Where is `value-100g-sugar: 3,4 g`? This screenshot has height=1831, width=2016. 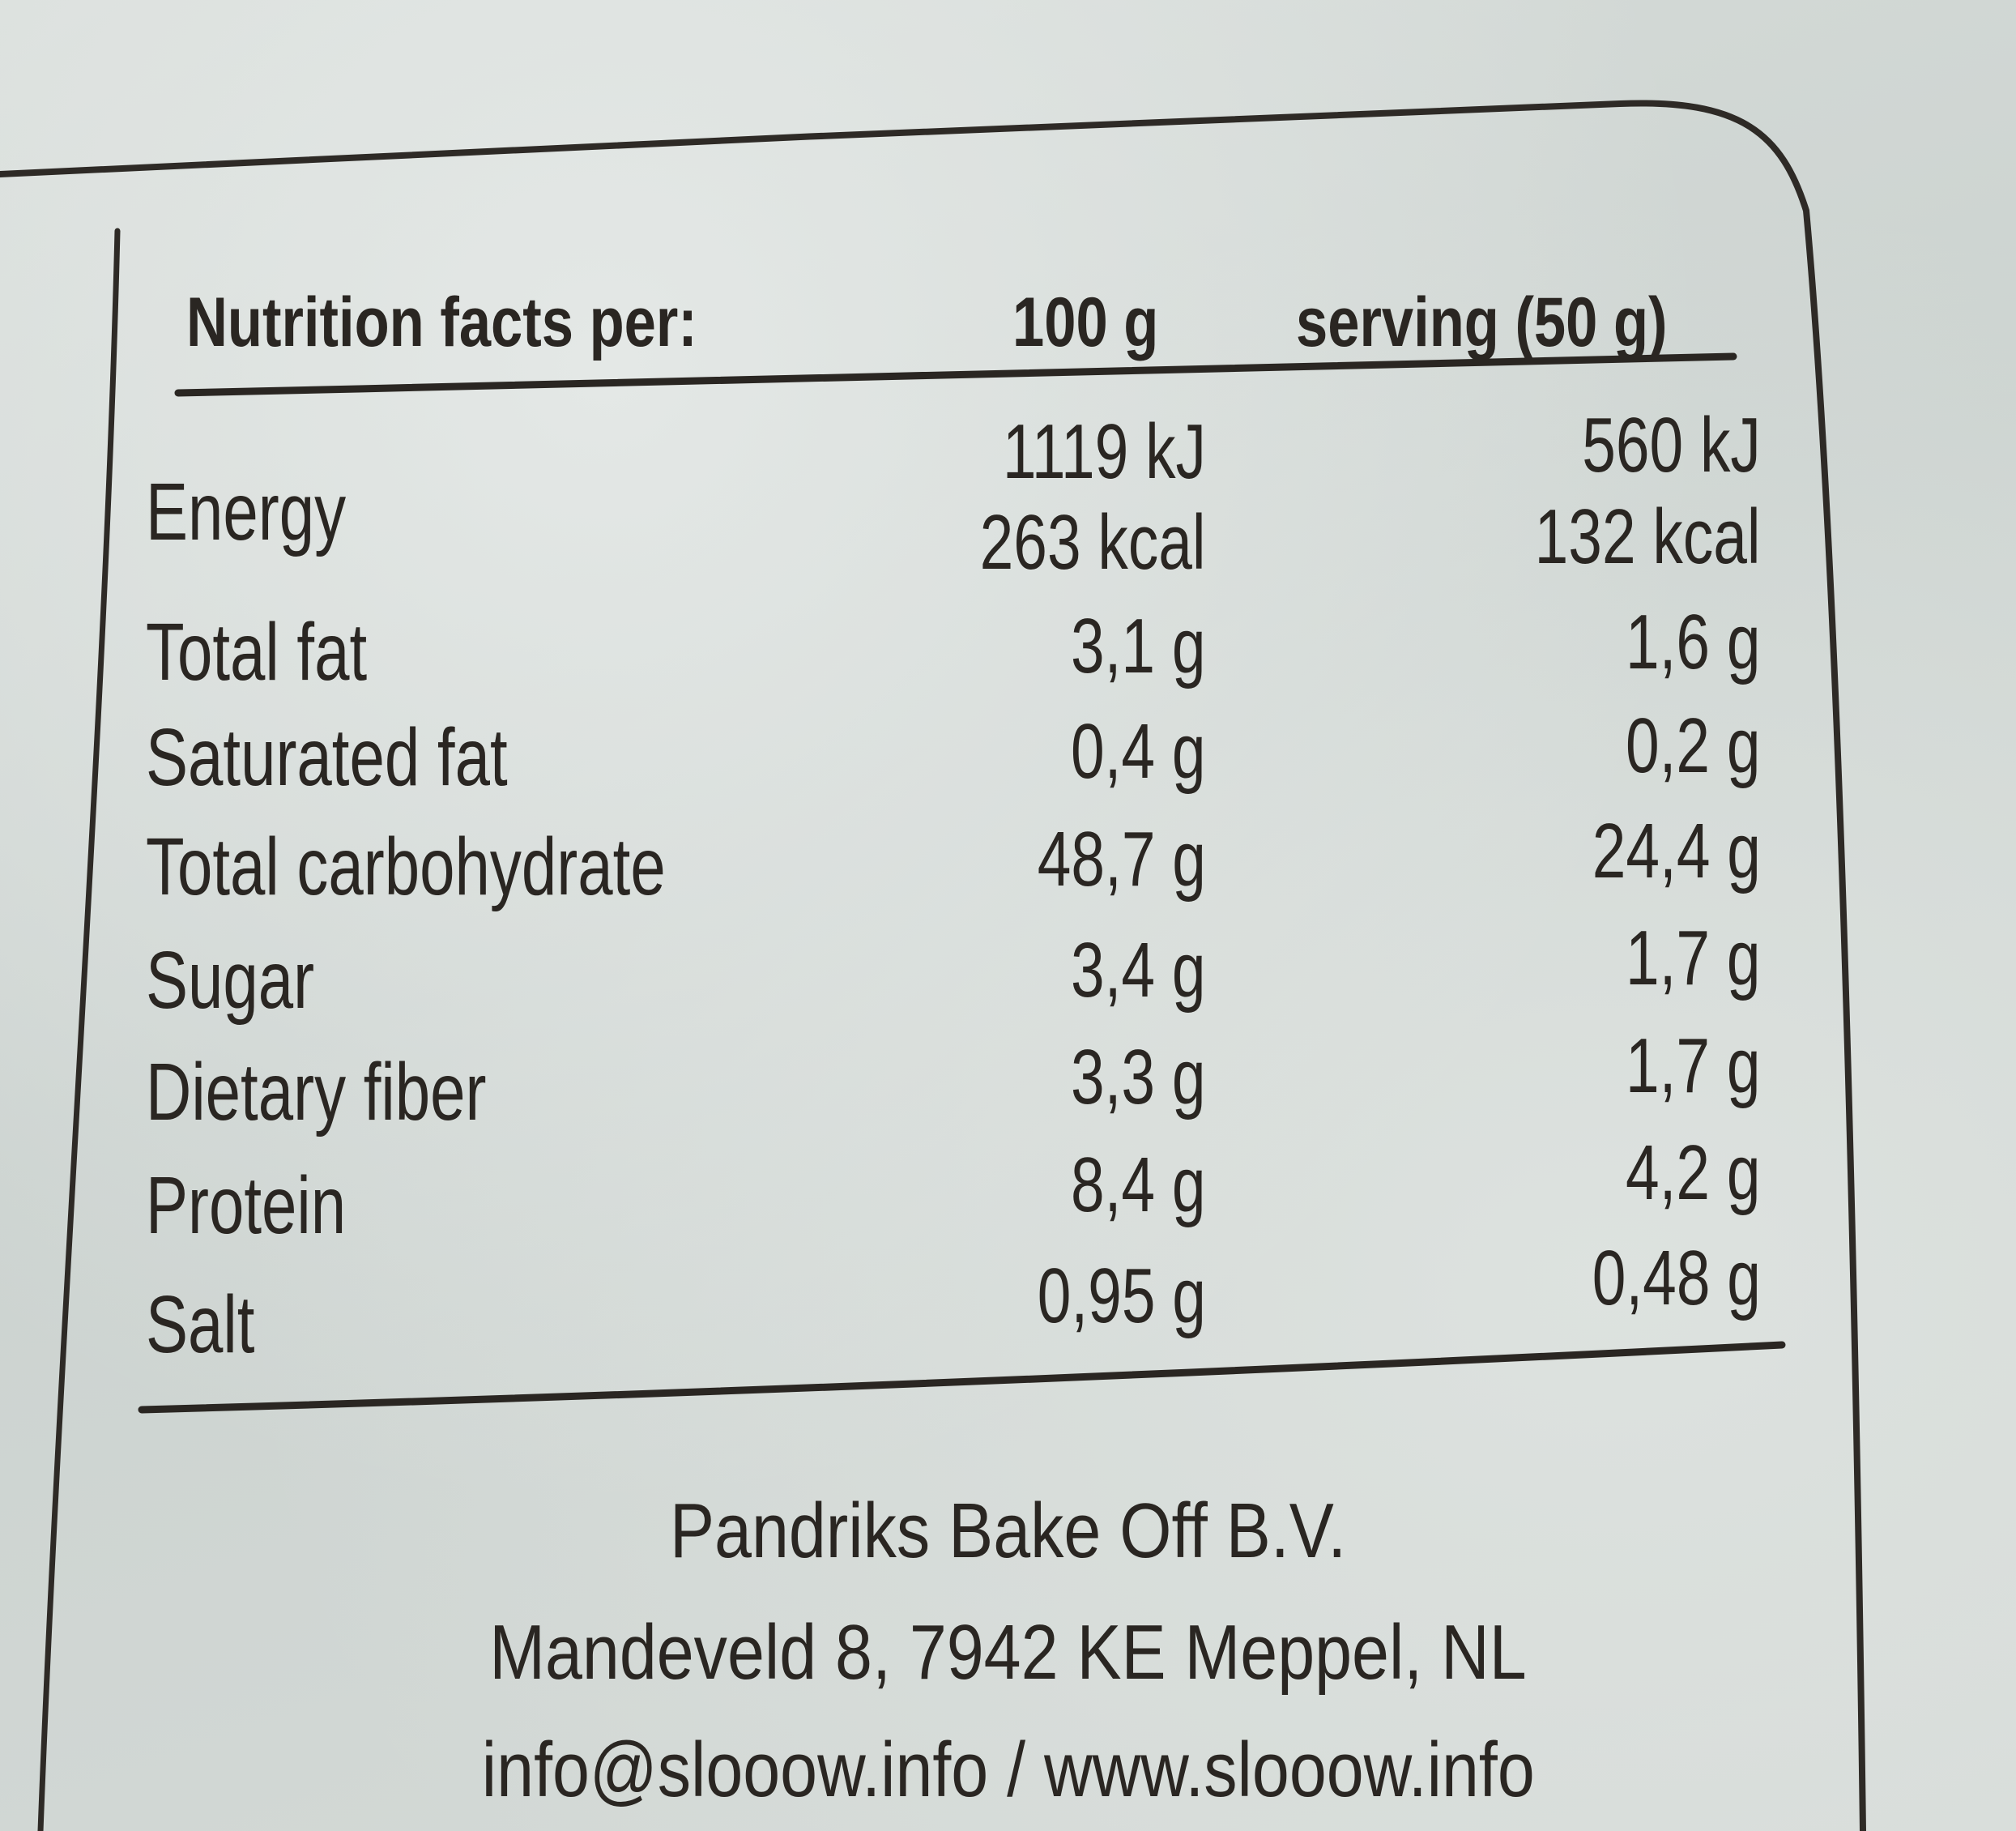 value-100g-sugar: 3,4 g is located at coordinates (1138, 970).